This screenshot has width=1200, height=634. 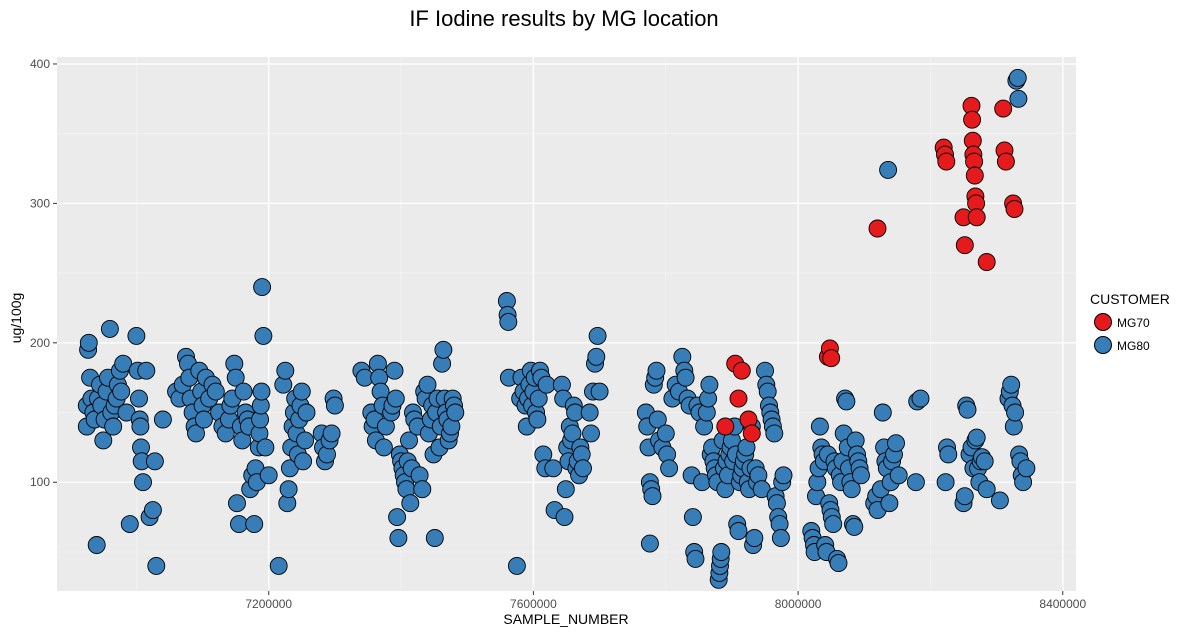 I want to click on x-tick-label: 7200000, so click(x=268, y=604).